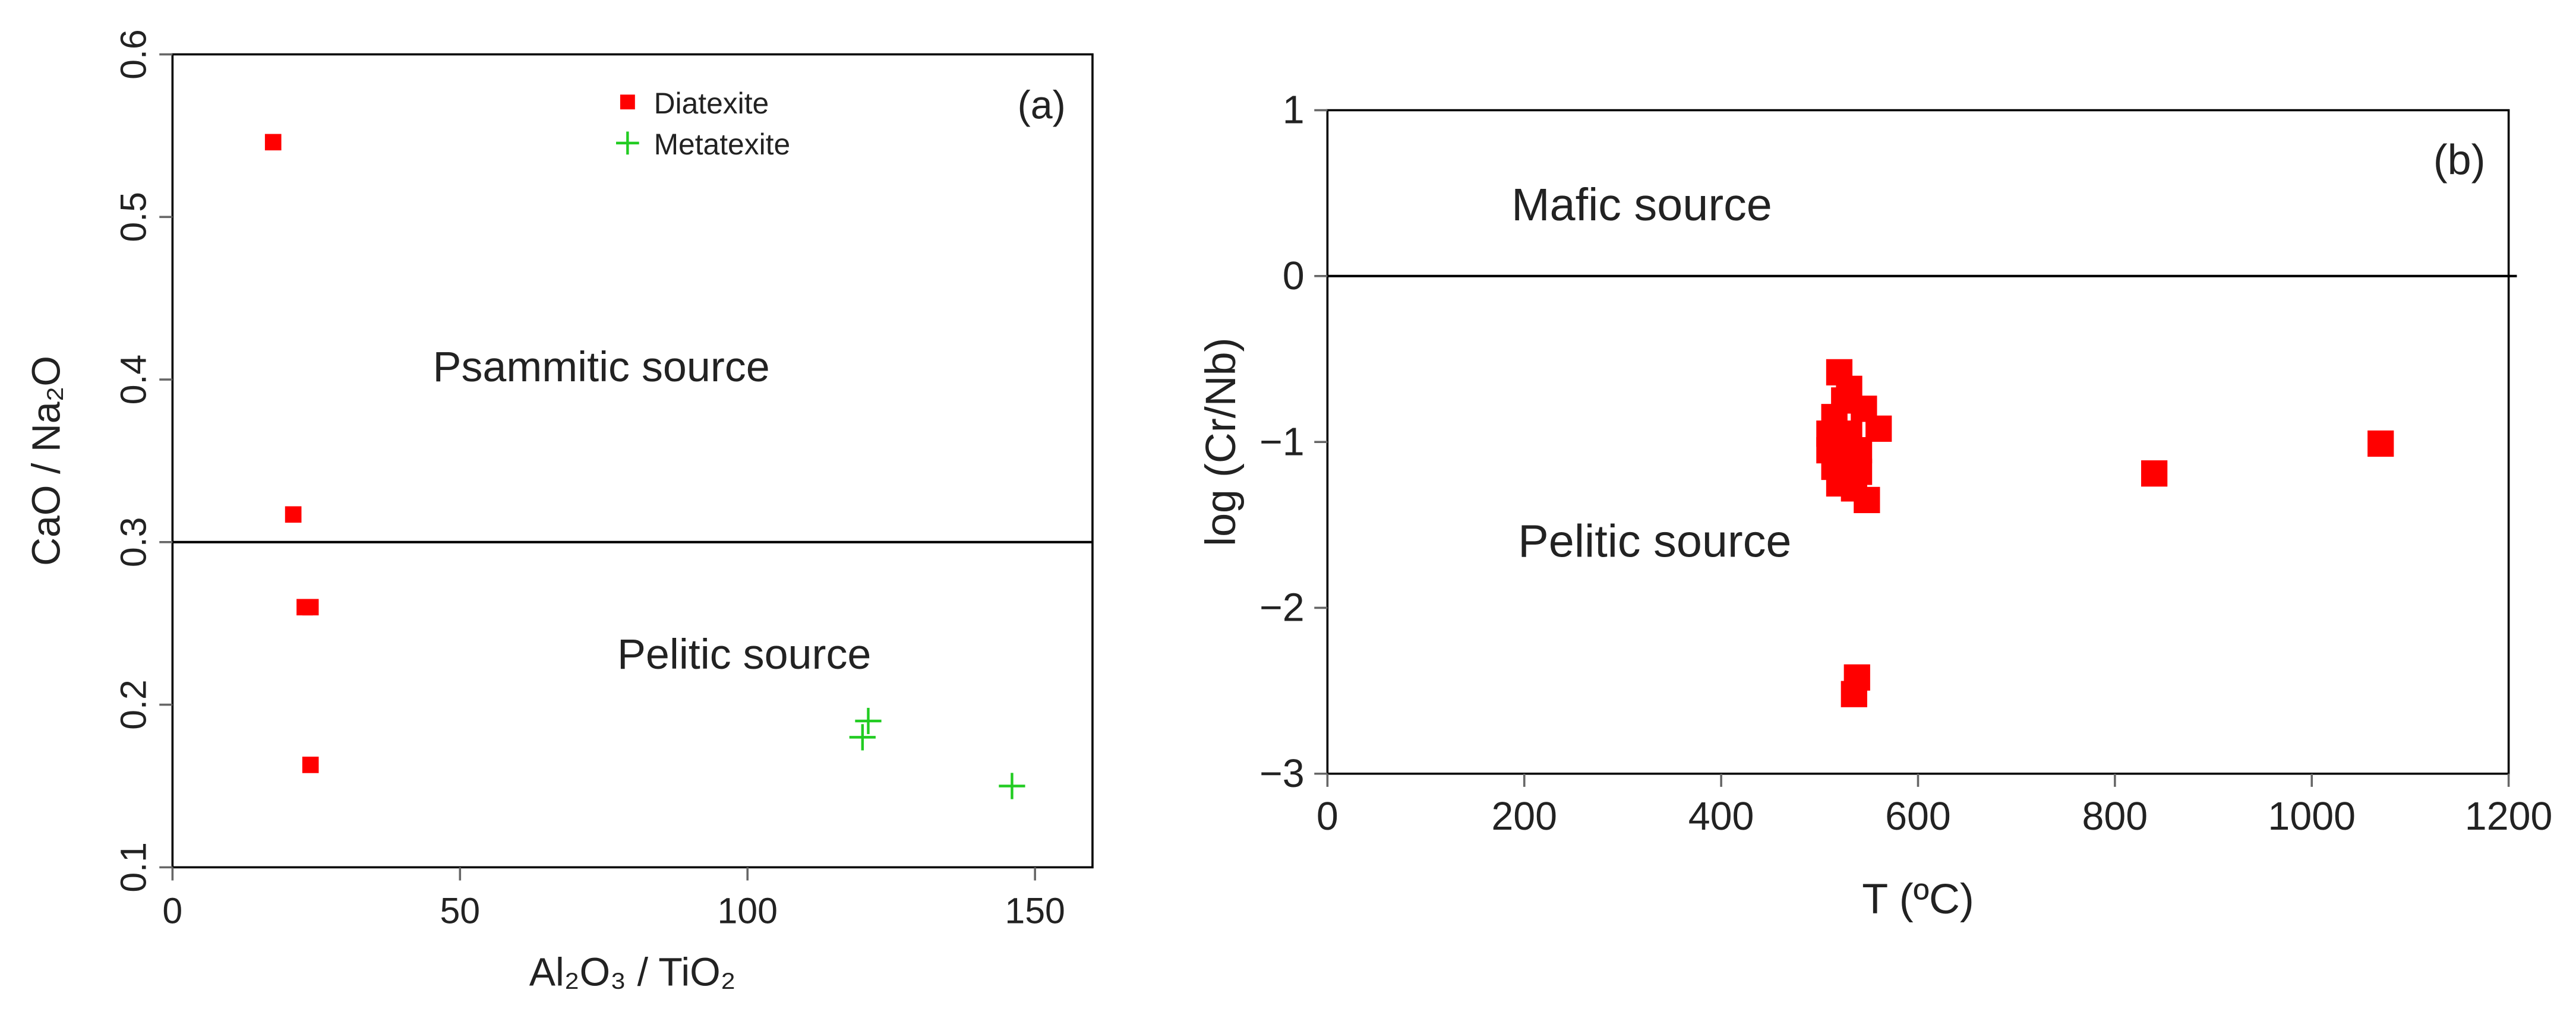 The width and height of the screenshot is (2576, 1012). Describe the element at coordinates (1641, 204) in the screenshot. I see `region-label: Mafic source` at that location.